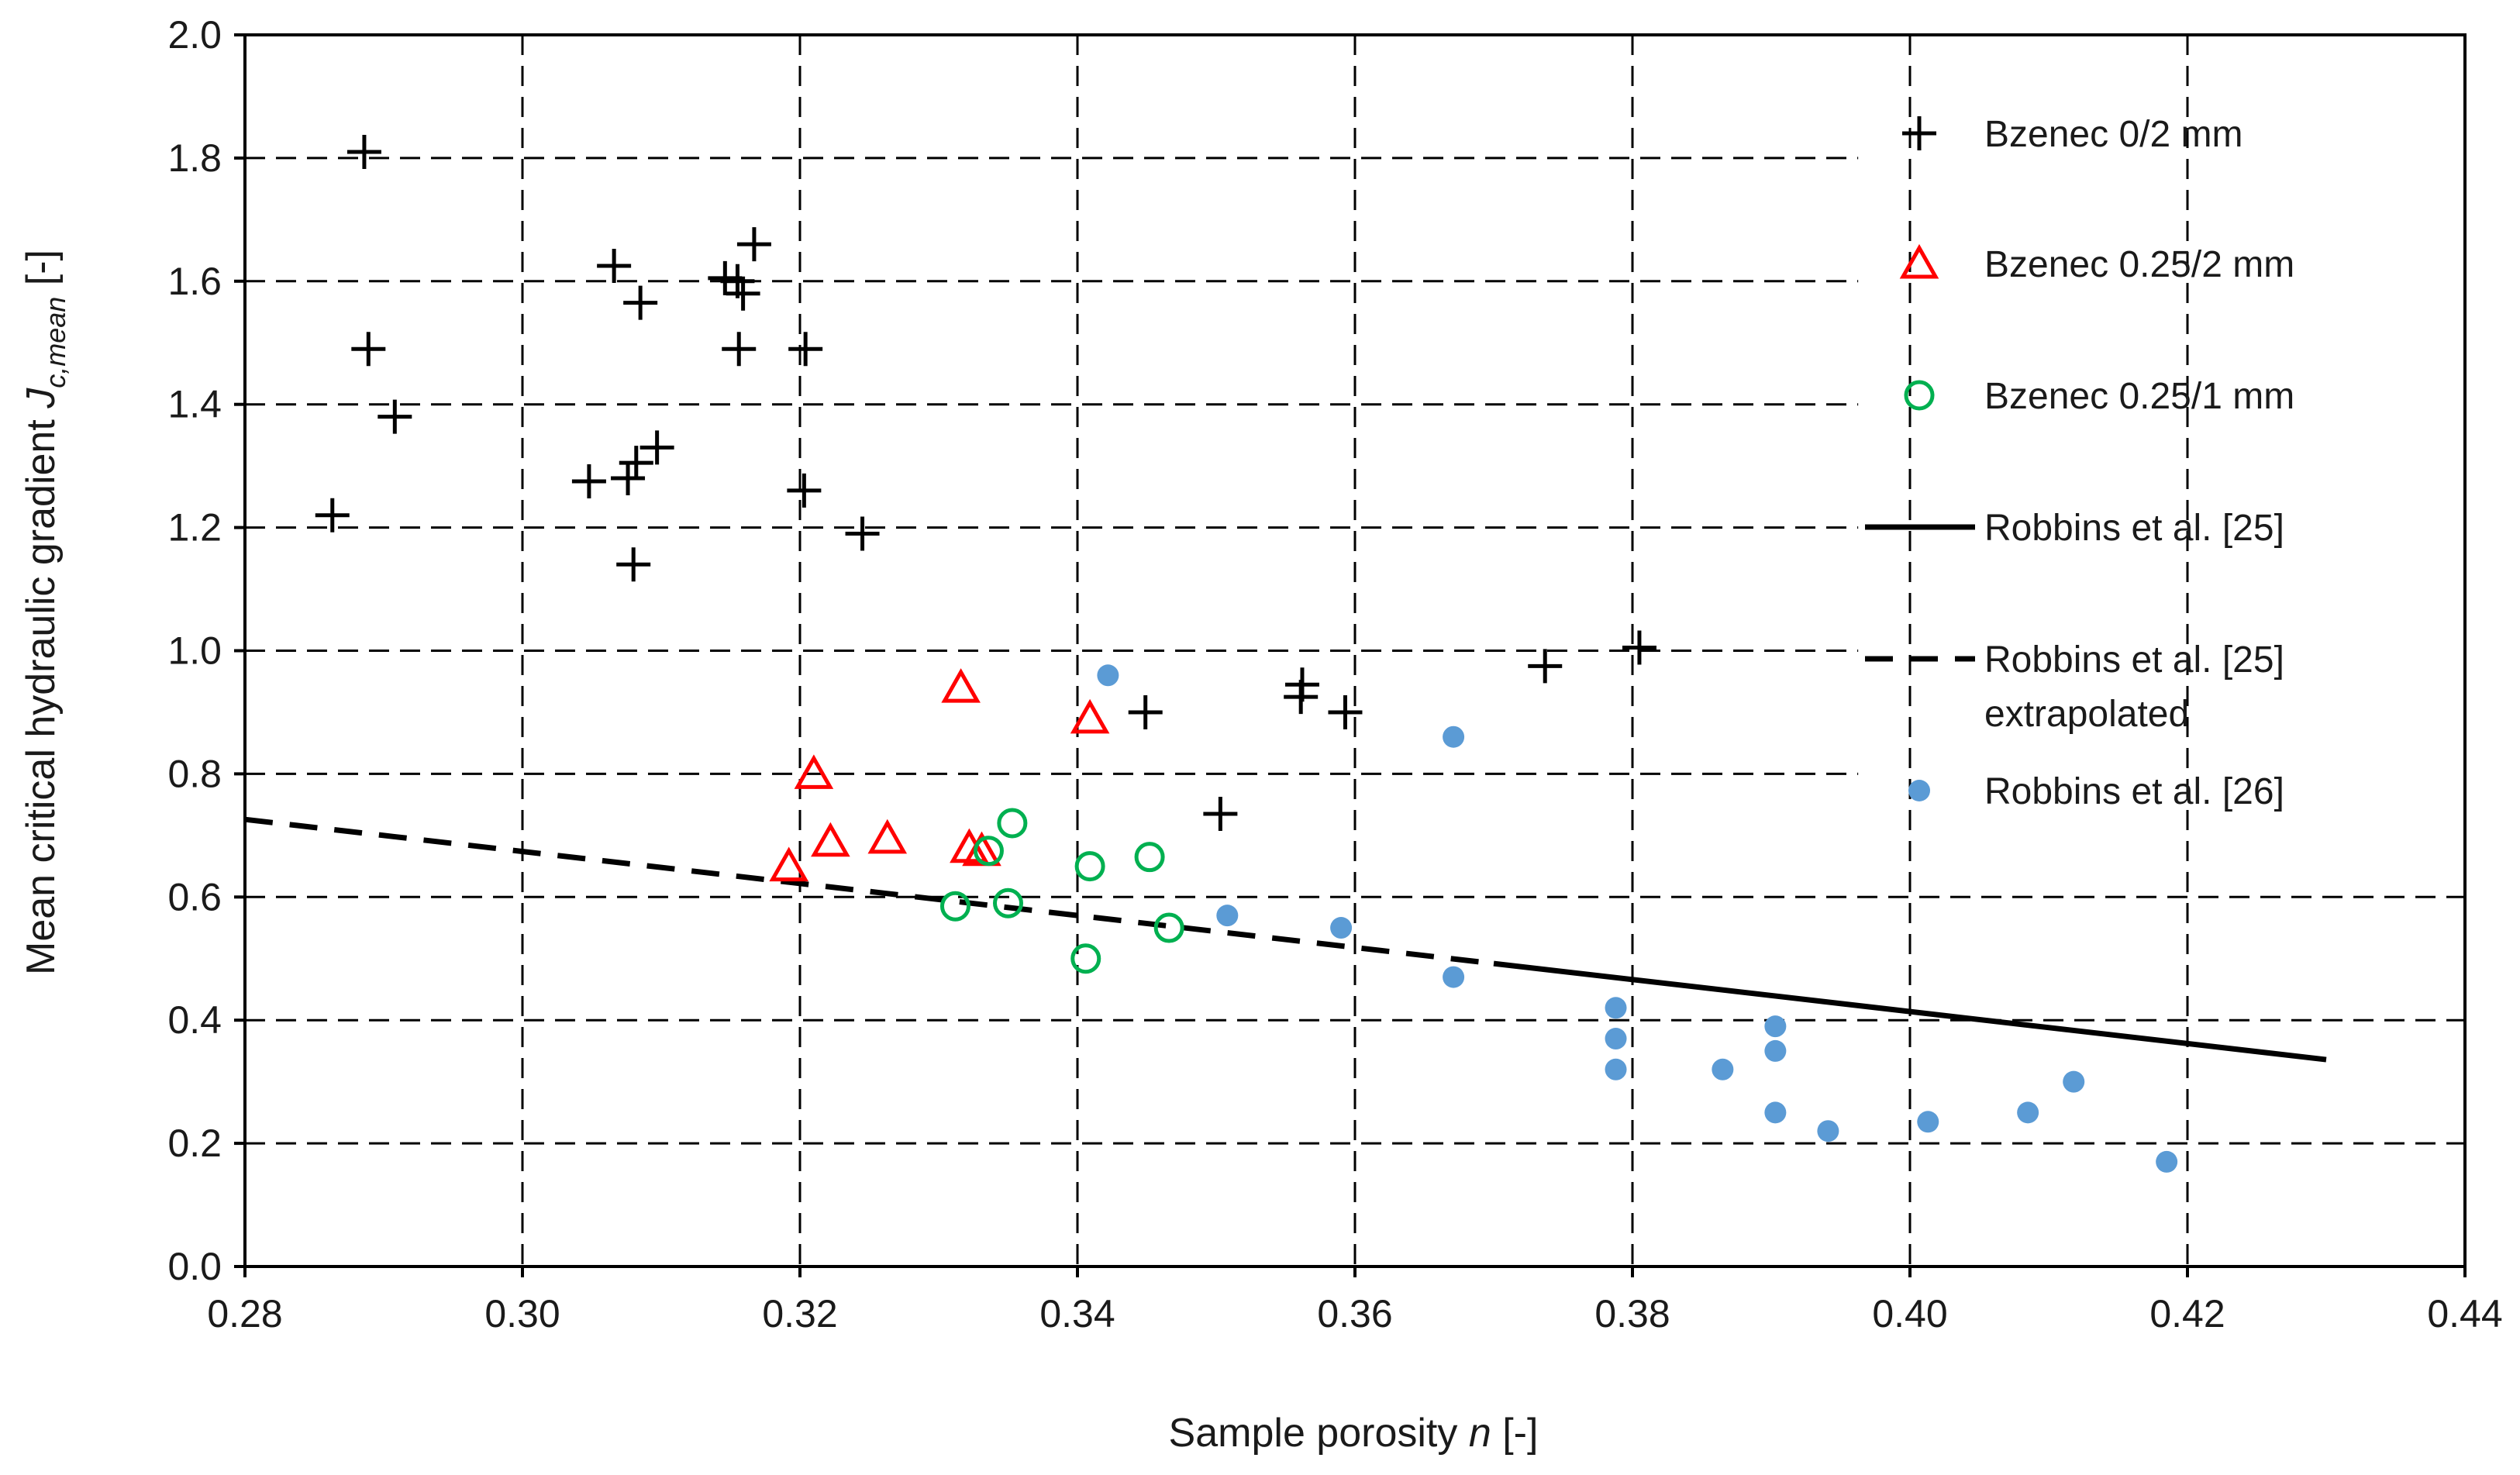 Image resolution: width=2520 pixels, height=1475 pixels. Describe the element at coordinates (1355, 1313) in the screenshot. I see `x-tick-label: 0.36` at that location.